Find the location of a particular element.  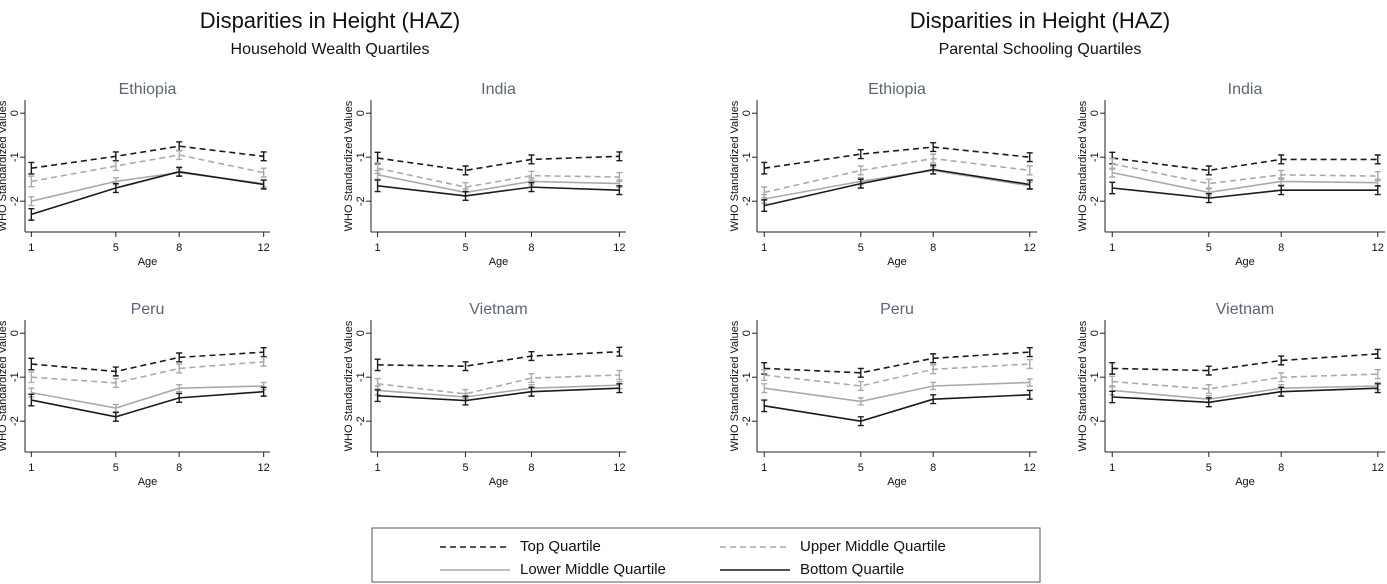

group-title: Disparities in Height (HAZ) is located at coordinates (330, 20).